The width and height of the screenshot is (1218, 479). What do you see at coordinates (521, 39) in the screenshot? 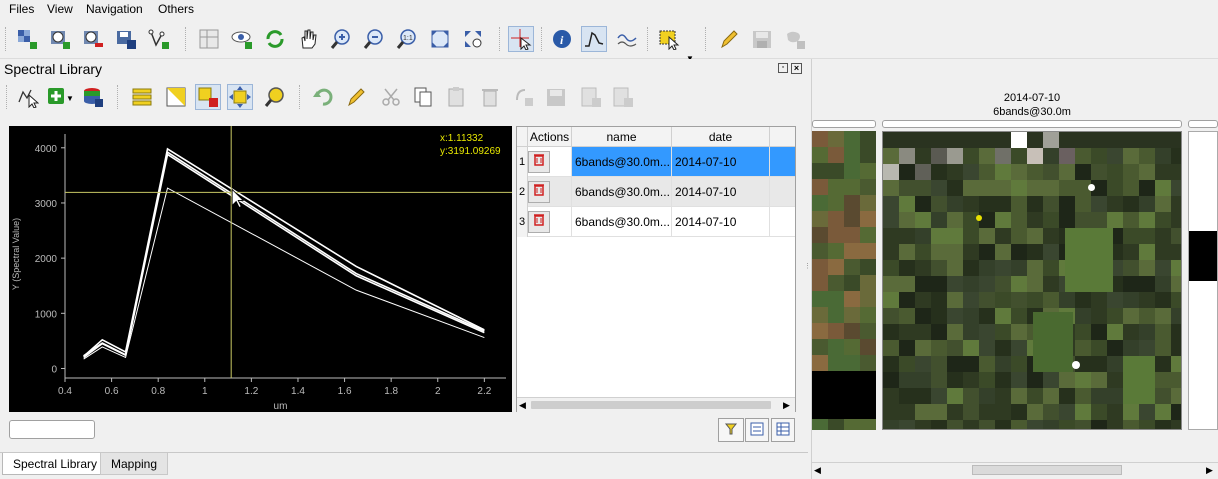
I see `select-location-icon` at bounding box center [521, 39].